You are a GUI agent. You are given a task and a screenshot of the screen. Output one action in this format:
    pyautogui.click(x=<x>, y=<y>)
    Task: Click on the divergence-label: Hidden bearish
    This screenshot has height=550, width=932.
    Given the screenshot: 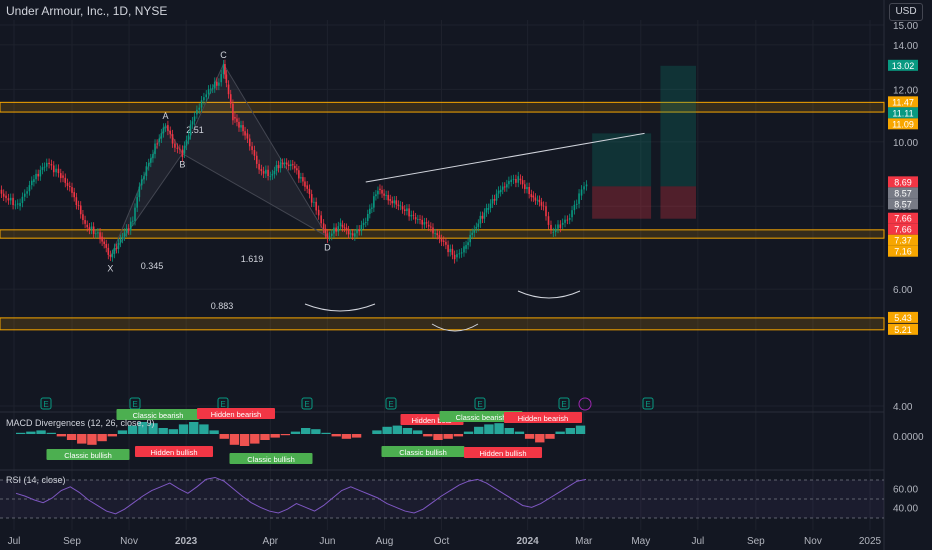 What is the action you would take?
    pyautogui.click(x=543, y=418)
    